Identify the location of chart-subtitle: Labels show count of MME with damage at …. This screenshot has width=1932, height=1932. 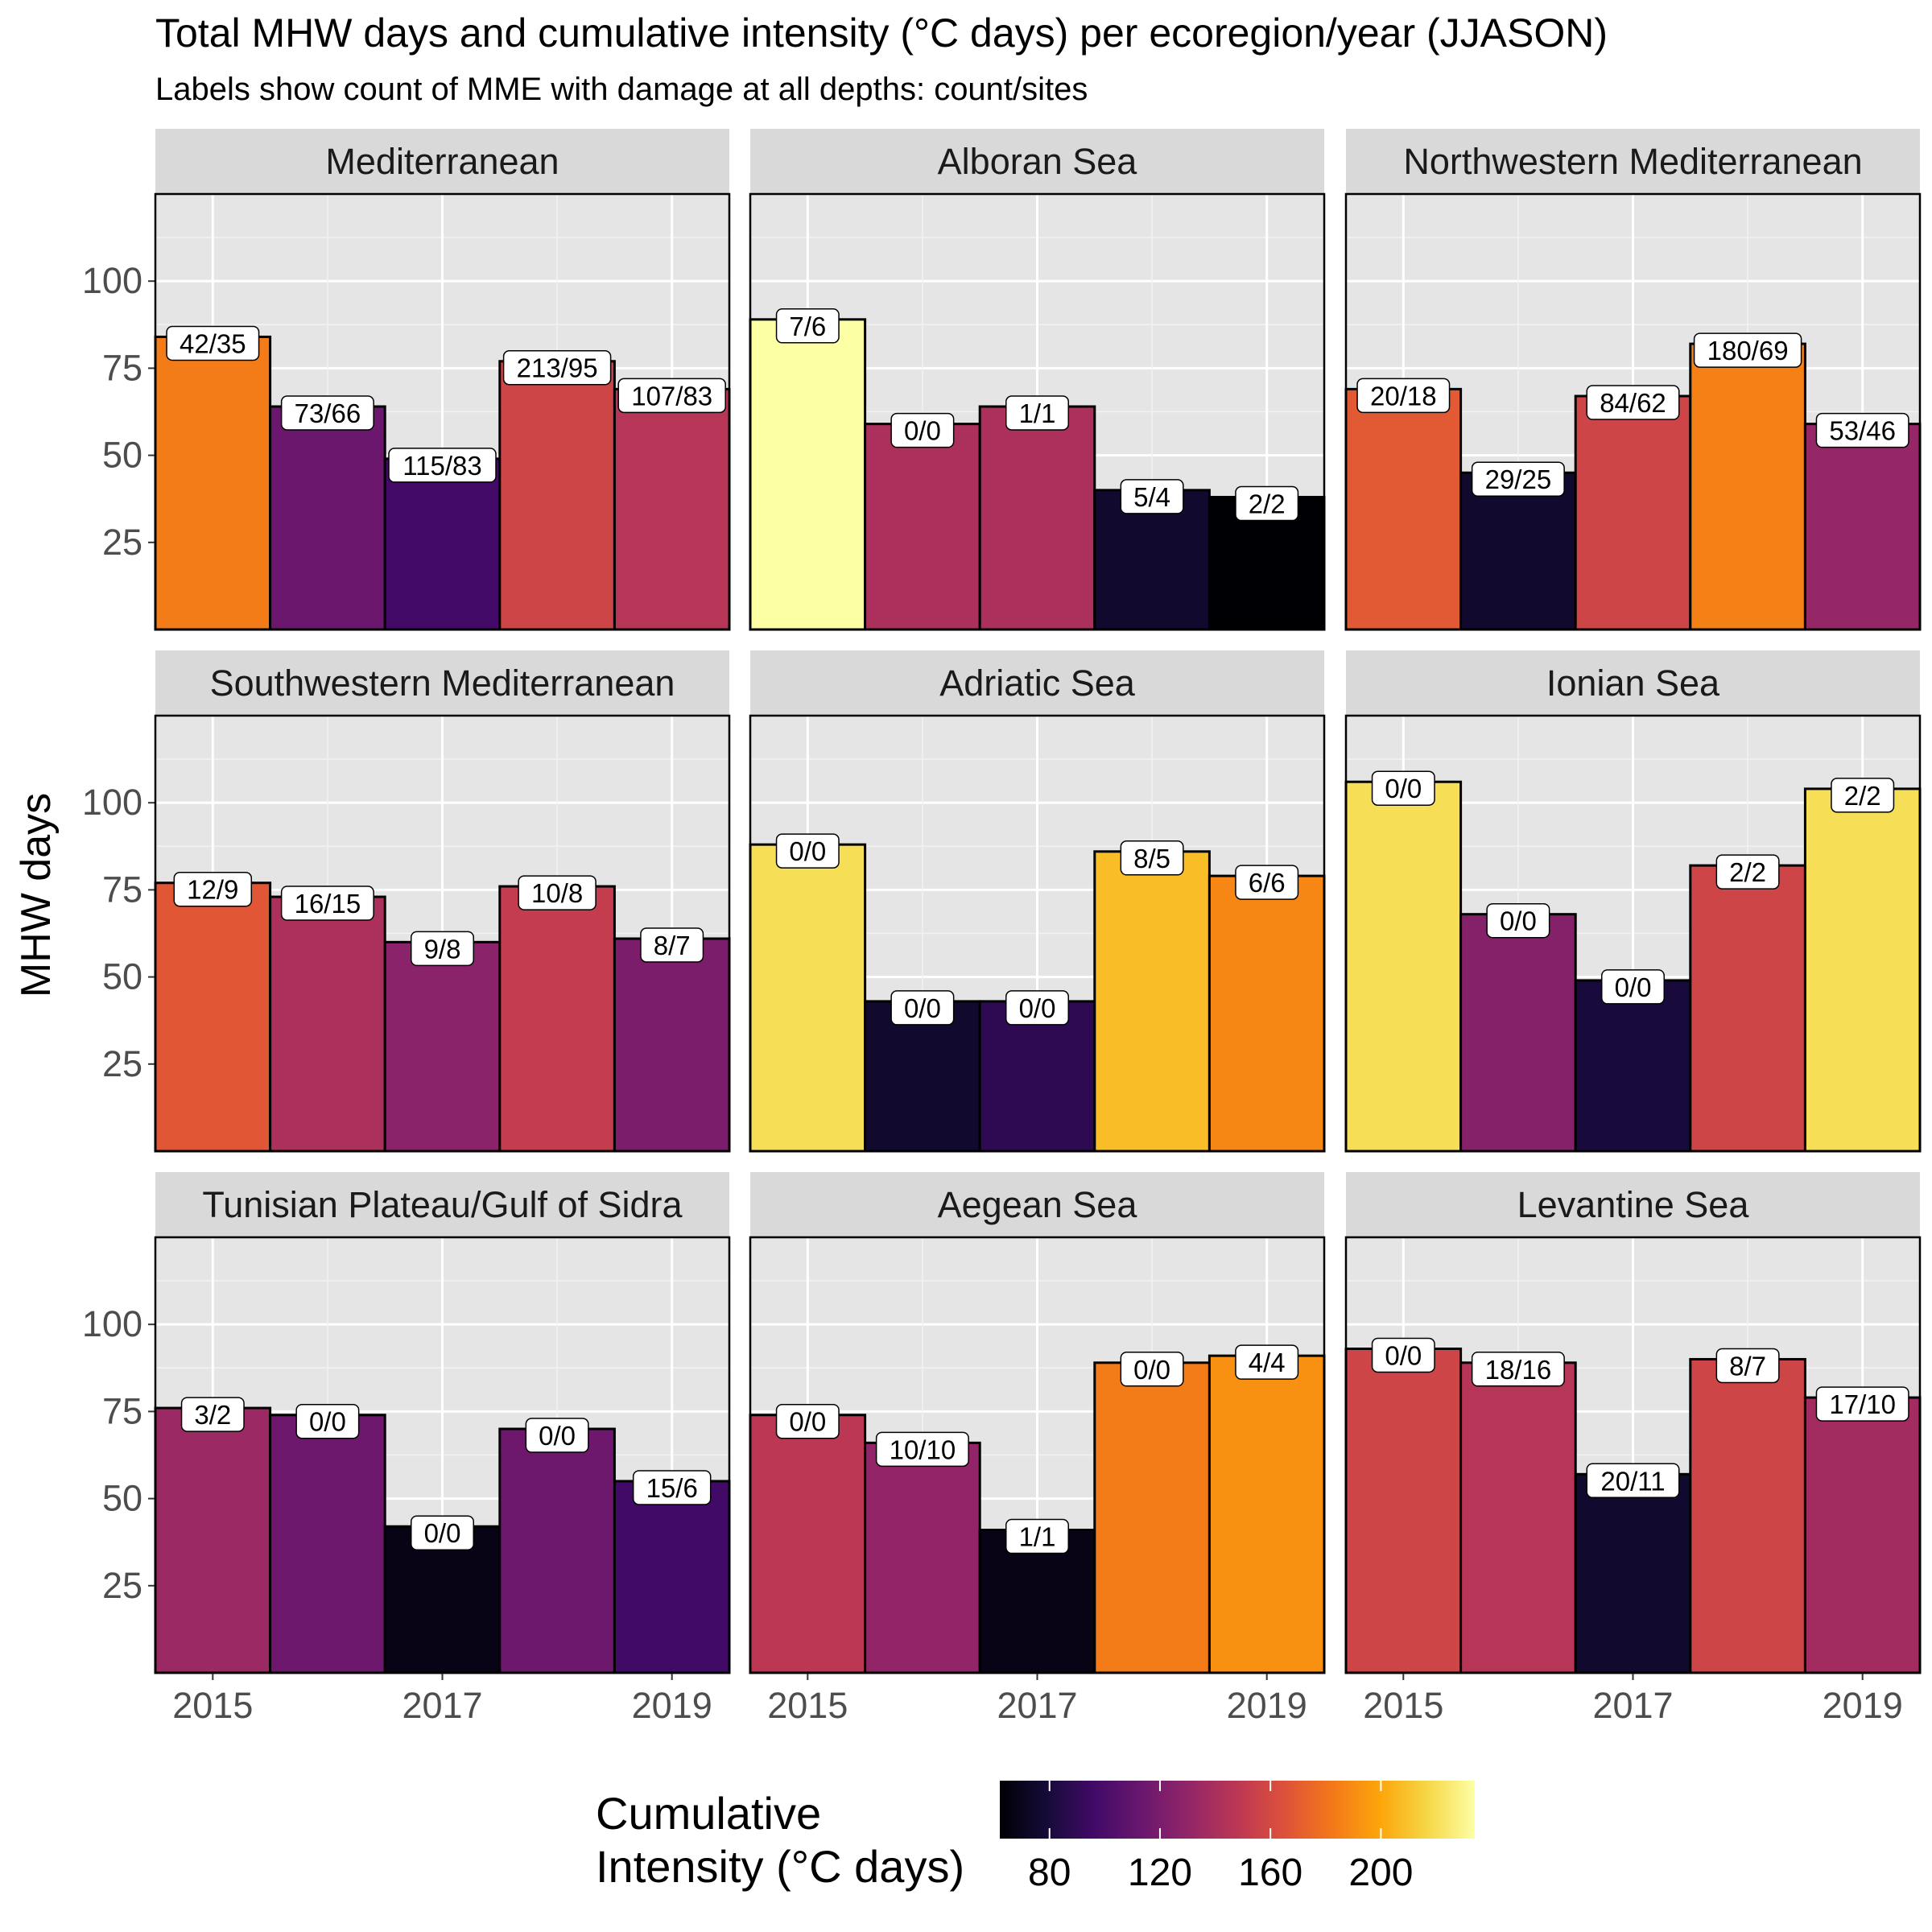
(621, 89).